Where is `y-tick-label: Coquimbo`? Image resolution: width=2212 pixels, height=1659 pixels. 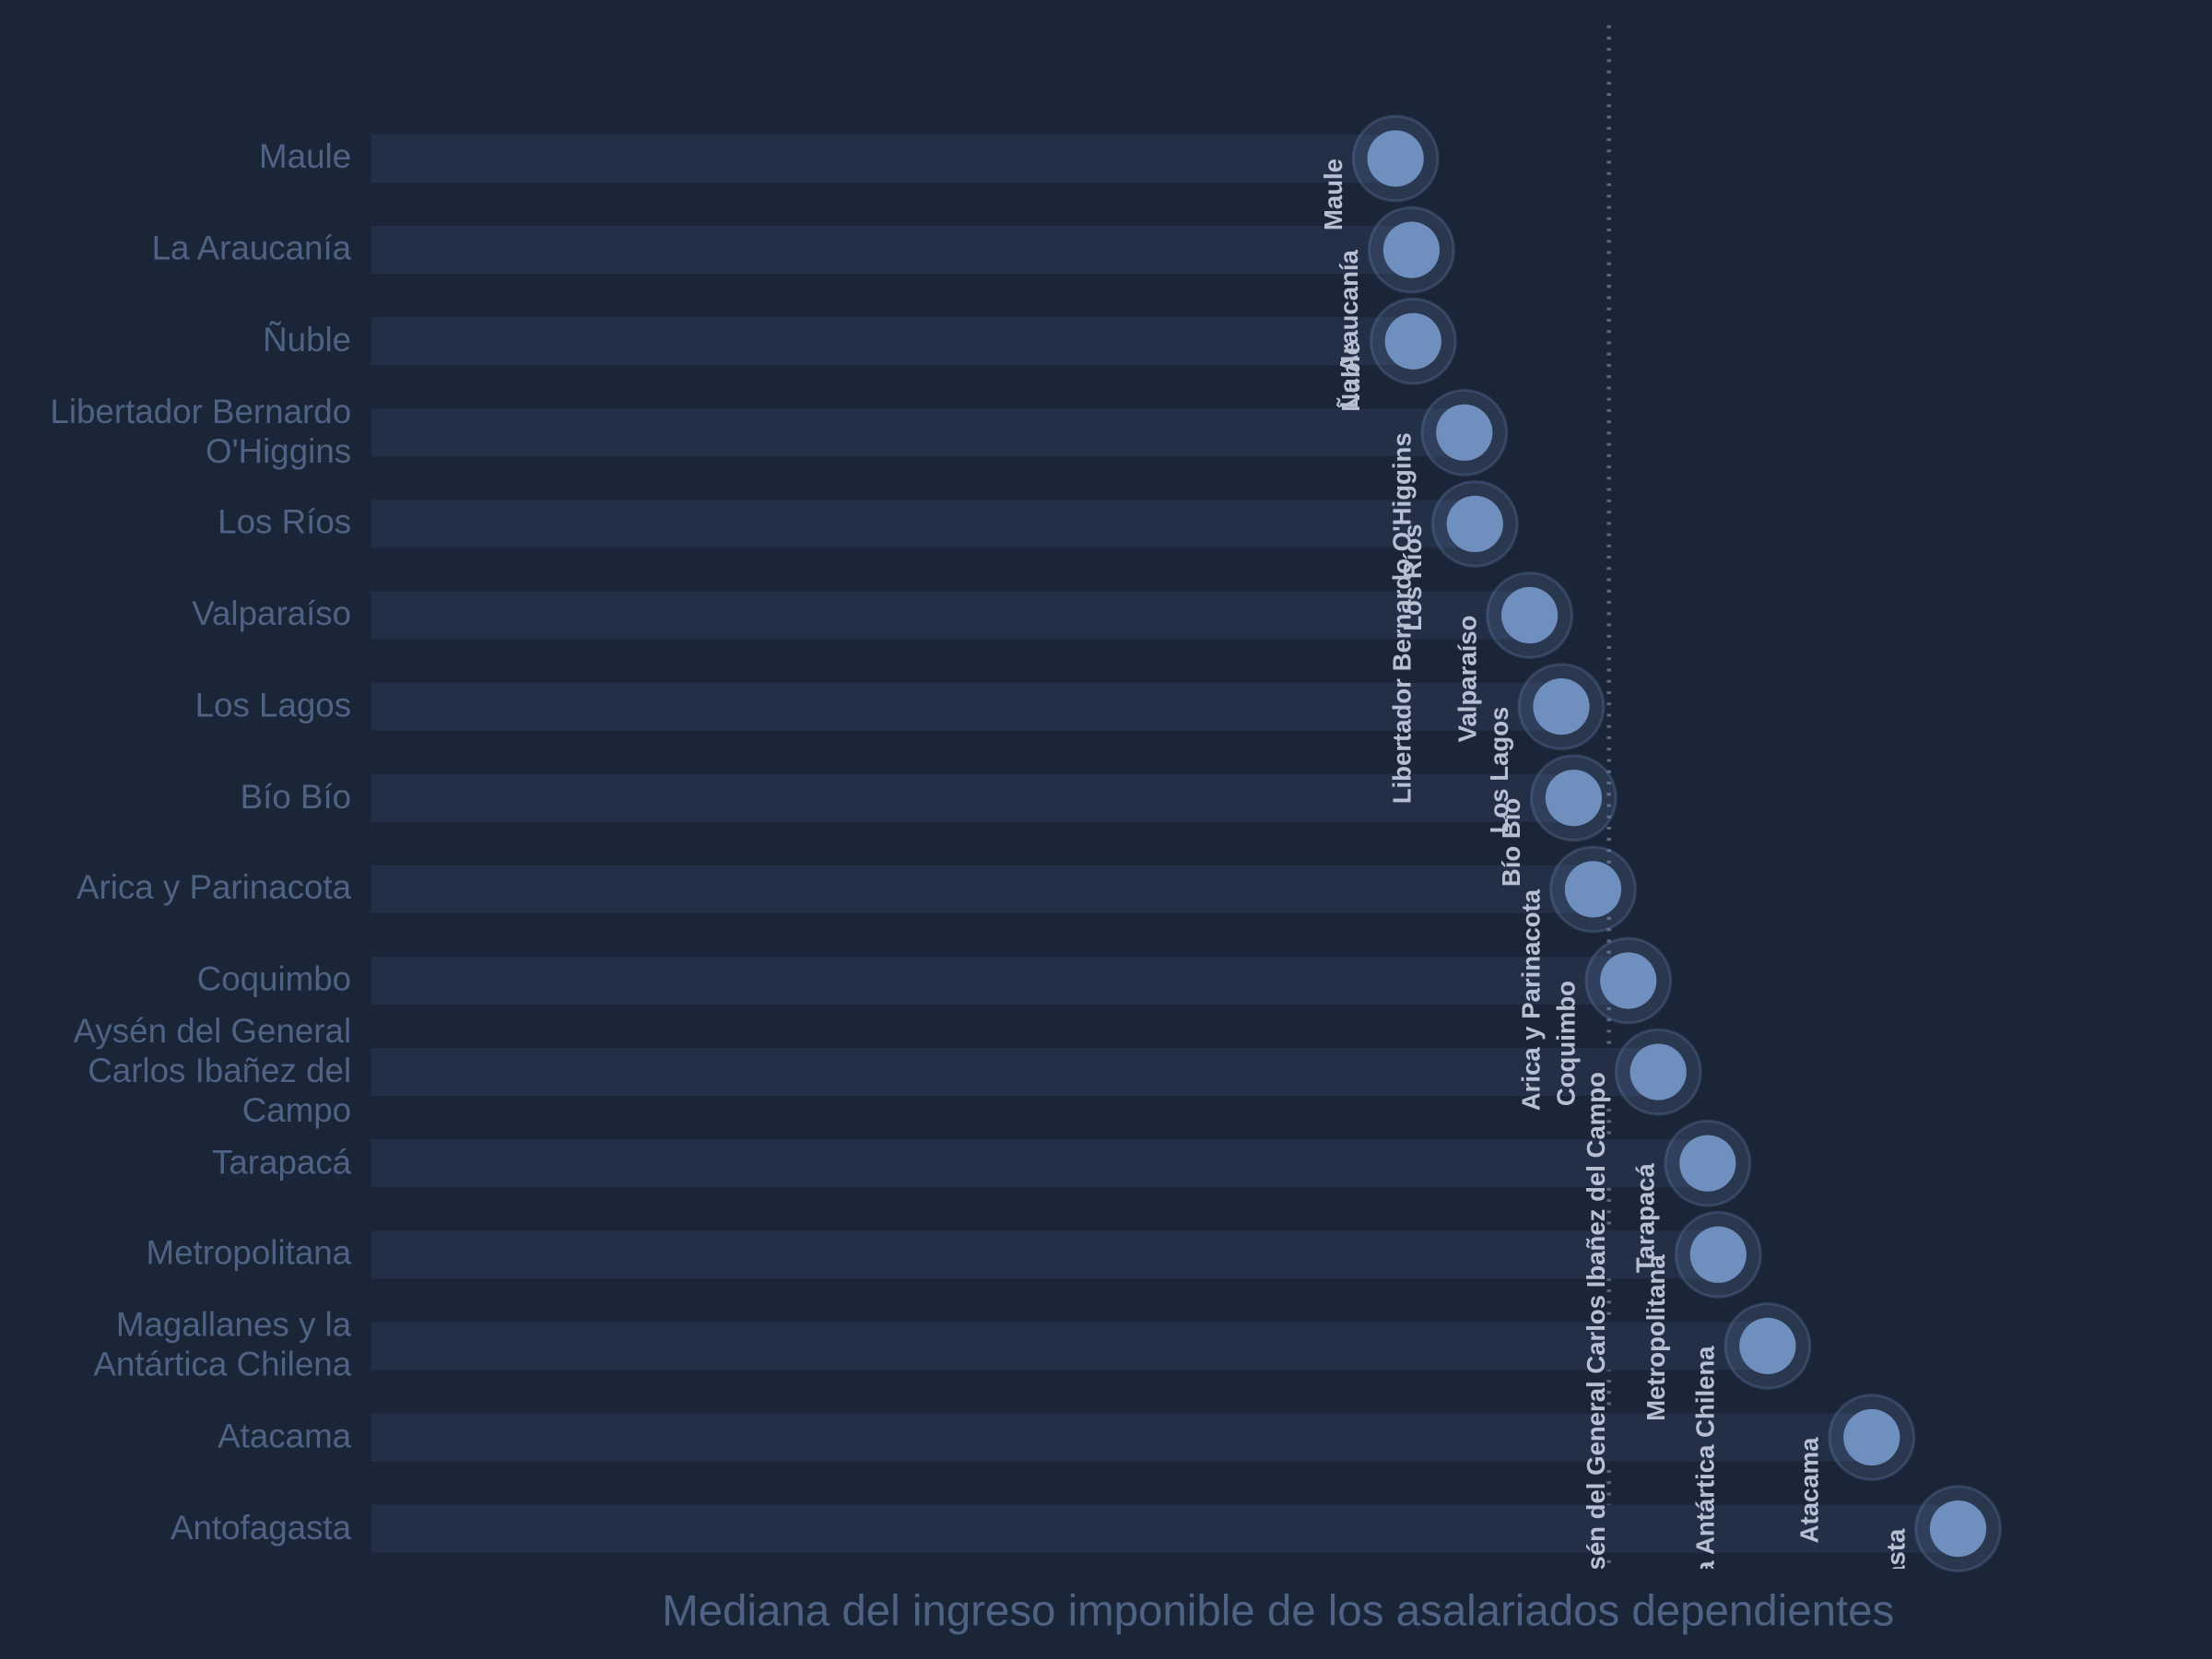 y-tick-label: Coquimbo is located at coordinates (274, 979).